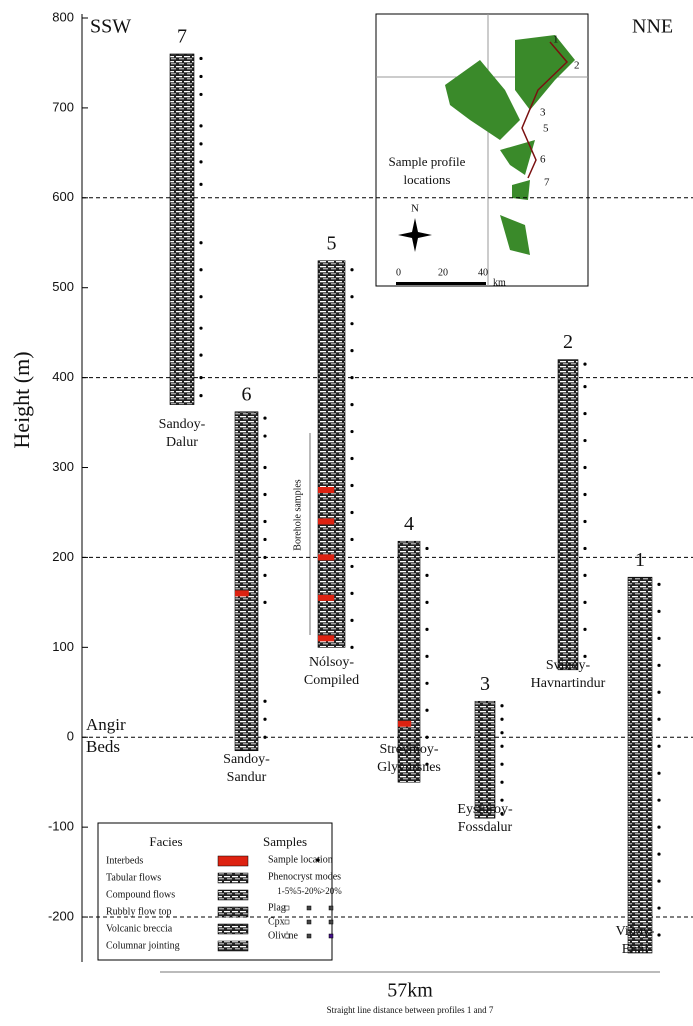  What do you see at coordinates (103, 746) in the screenshot?
I see `unit-label: Beds` at bounding box center [103, 746].